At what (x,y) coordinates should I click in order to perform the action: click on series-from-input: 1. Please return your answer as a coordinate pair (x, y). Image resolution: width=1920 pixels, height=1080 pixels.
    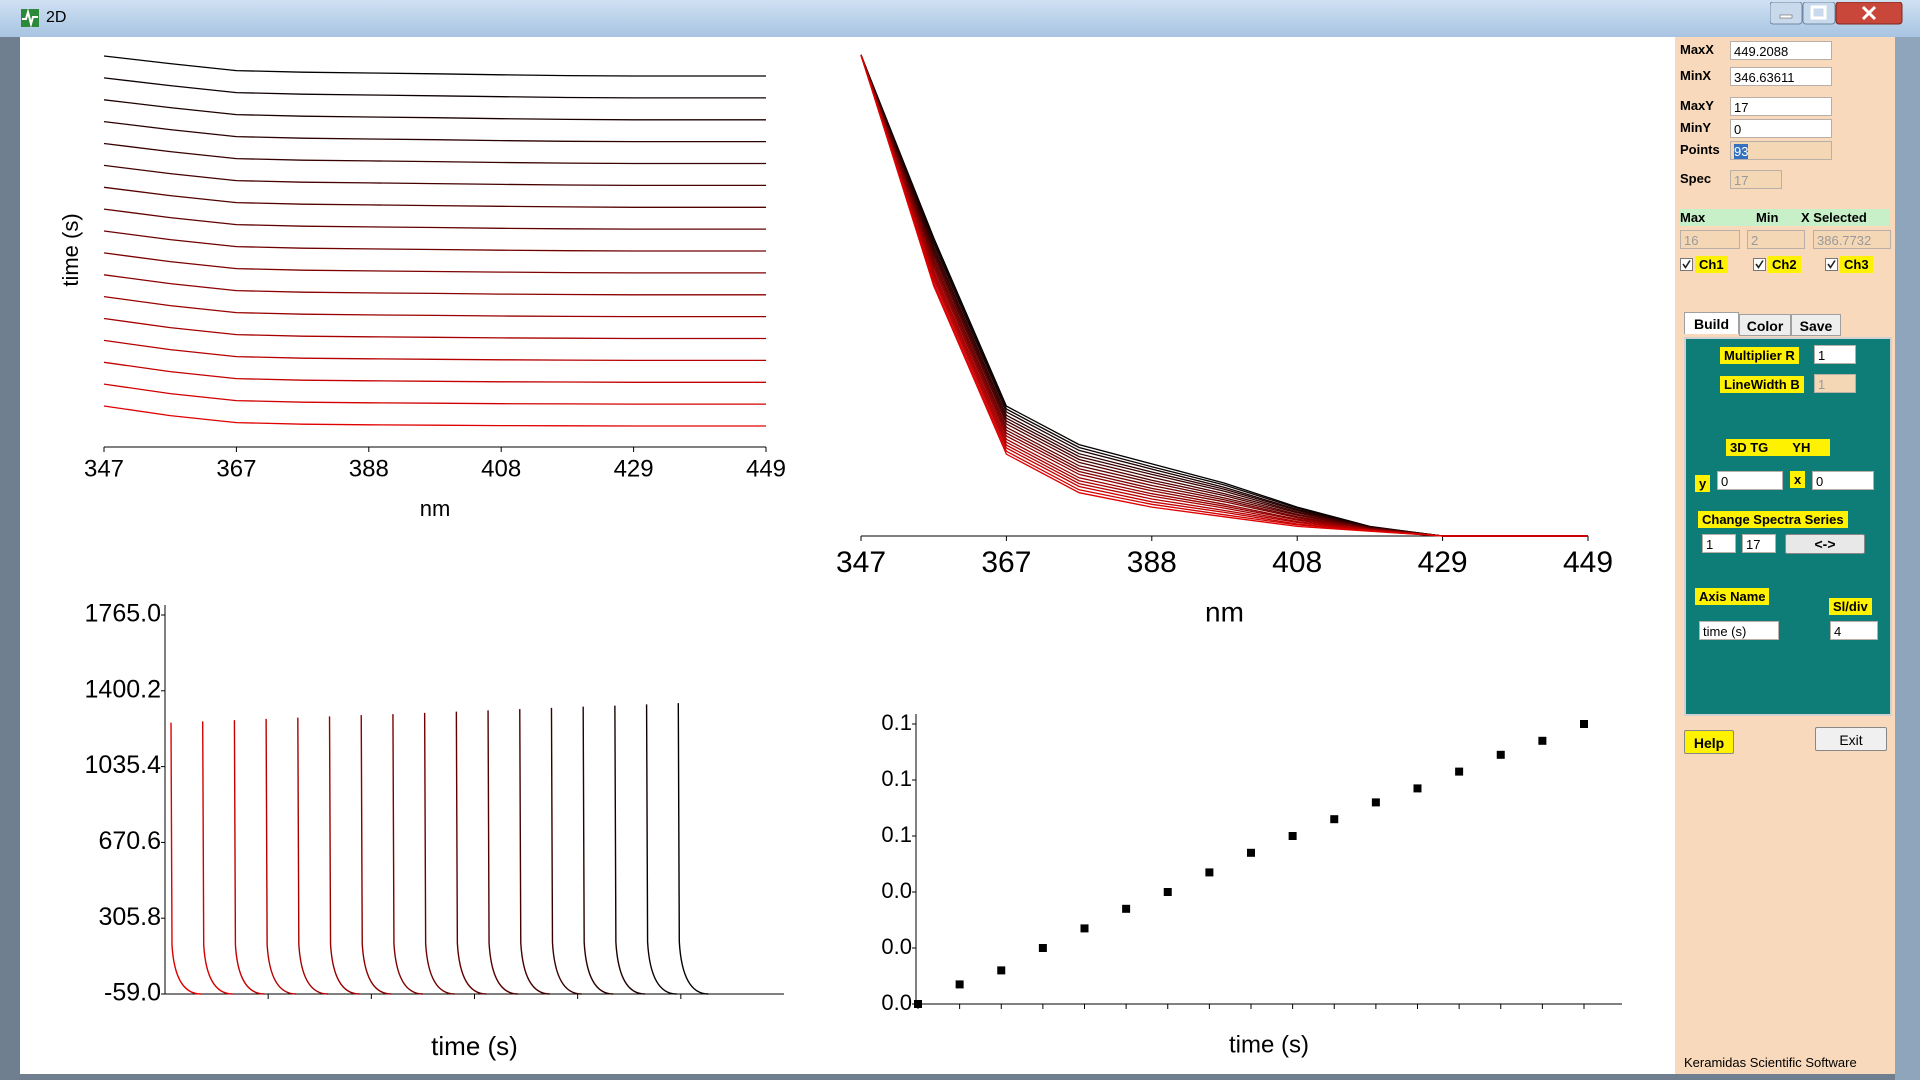
    Looking at the image, I should click on (1719, 543).